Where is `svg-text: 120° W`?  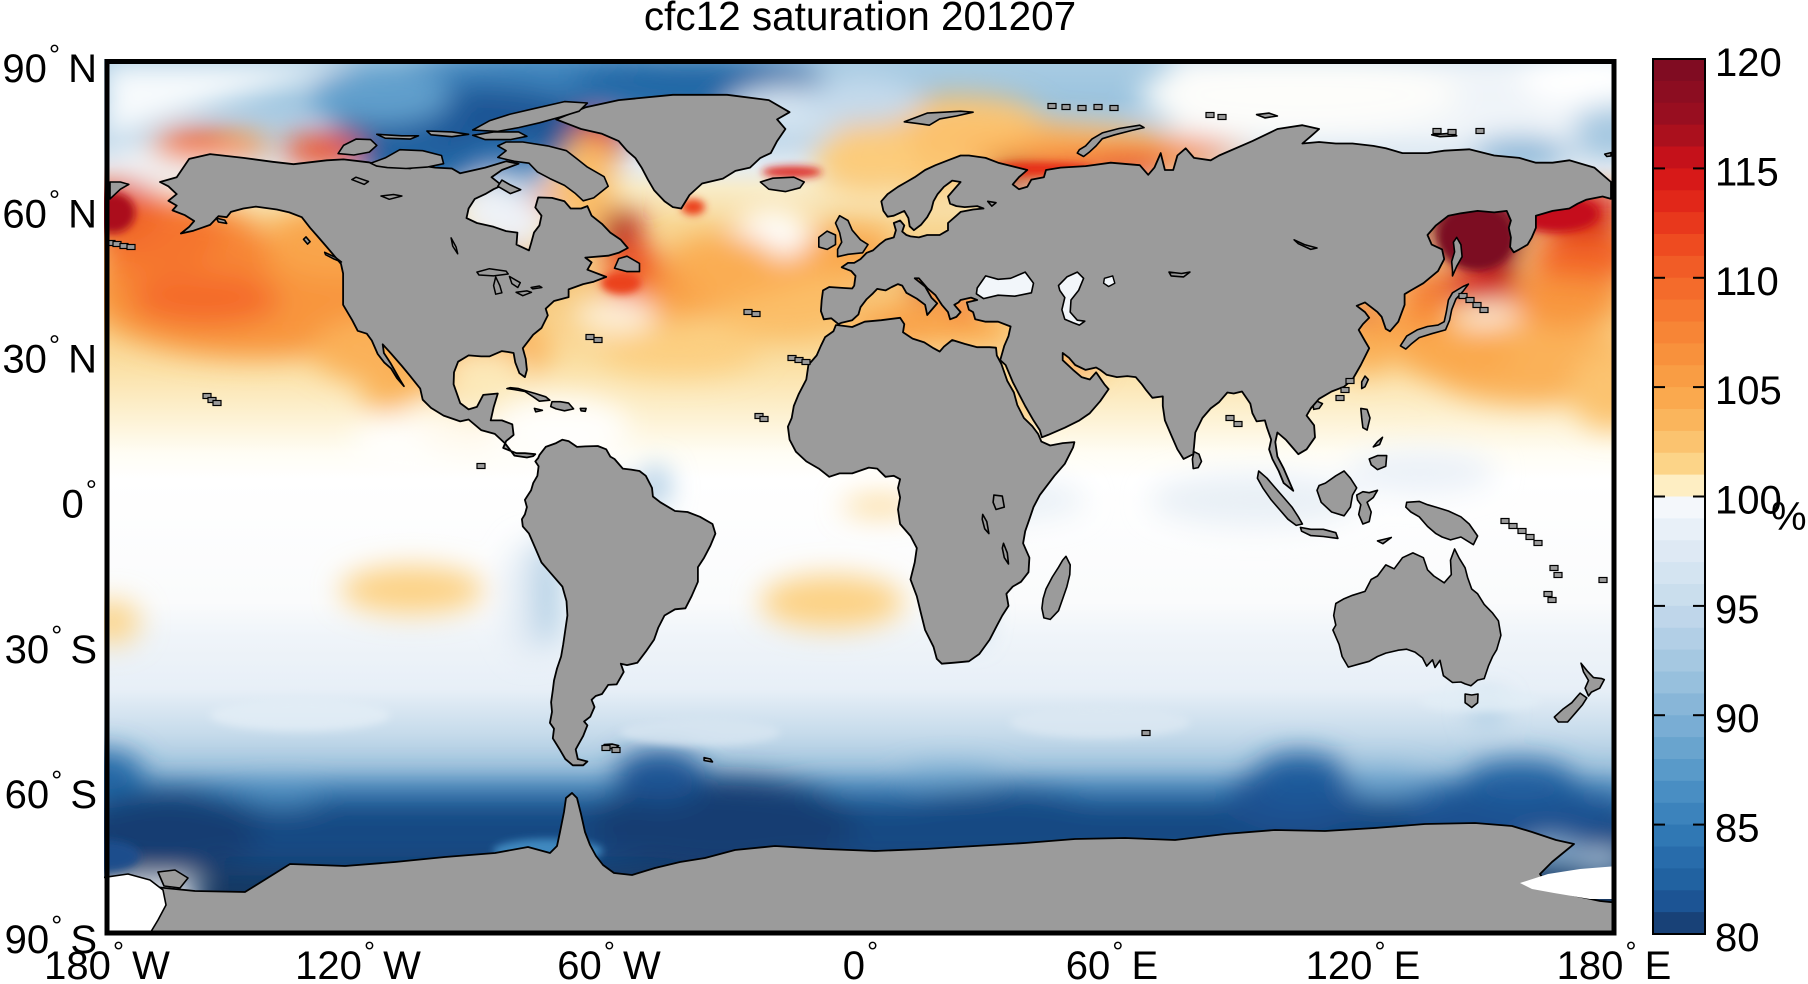
svg-text: 120° W is located at coordinates (358, 960).